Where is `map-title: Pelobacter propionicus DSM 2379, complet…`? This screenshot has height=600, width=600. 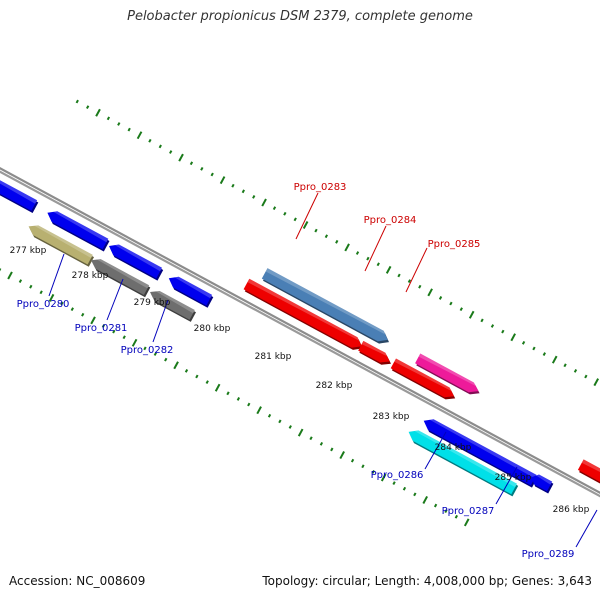
map-title: Pelobacter propionicus DSM 2379, complet… is located at coordinates (300, 16).